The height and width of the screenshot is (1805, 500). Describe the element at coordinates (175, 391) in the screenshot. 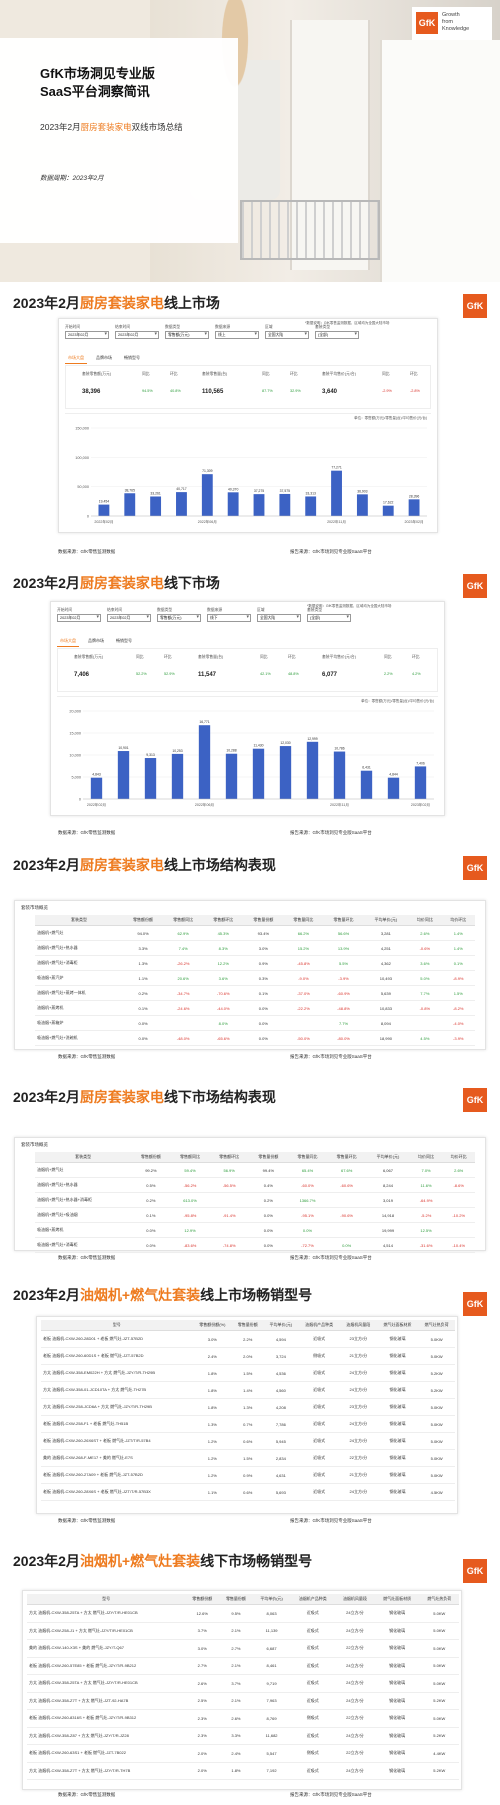

I see `kpi-mom: 40.8%` at that location.